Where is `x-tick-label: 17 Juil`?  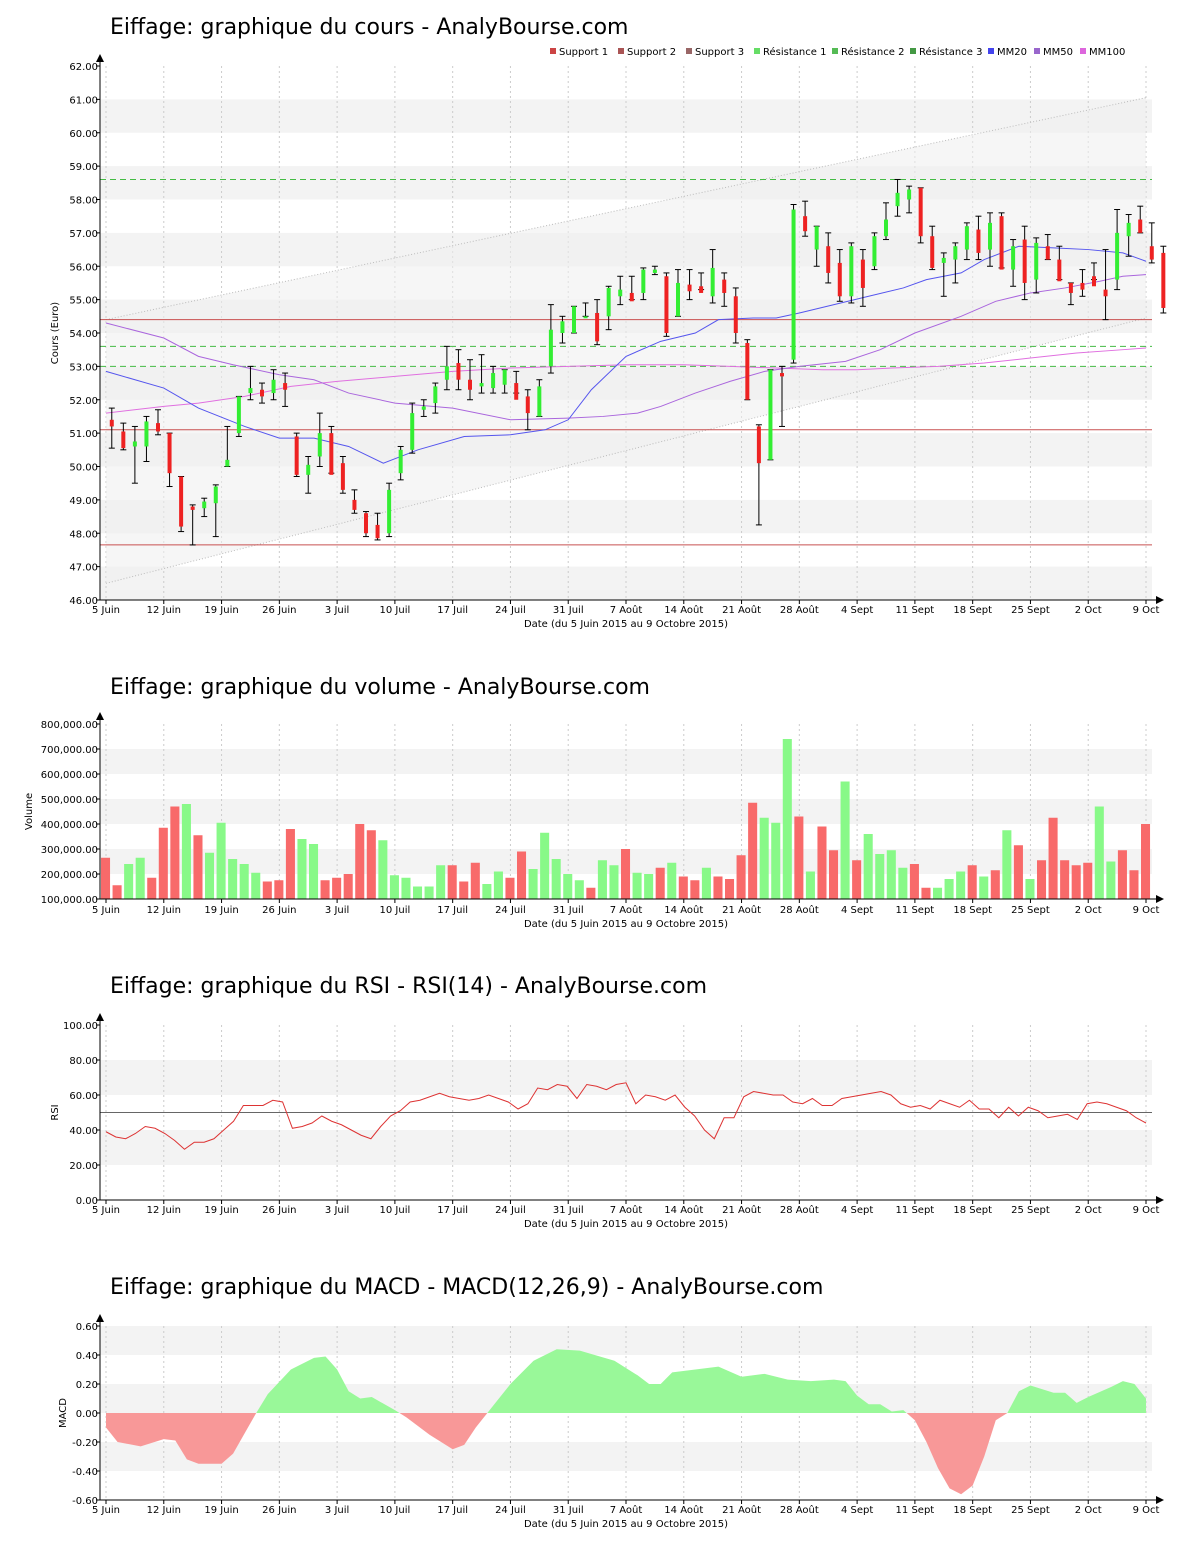
x-tick-label: 17 Juil is located at coordinates (452, 910).